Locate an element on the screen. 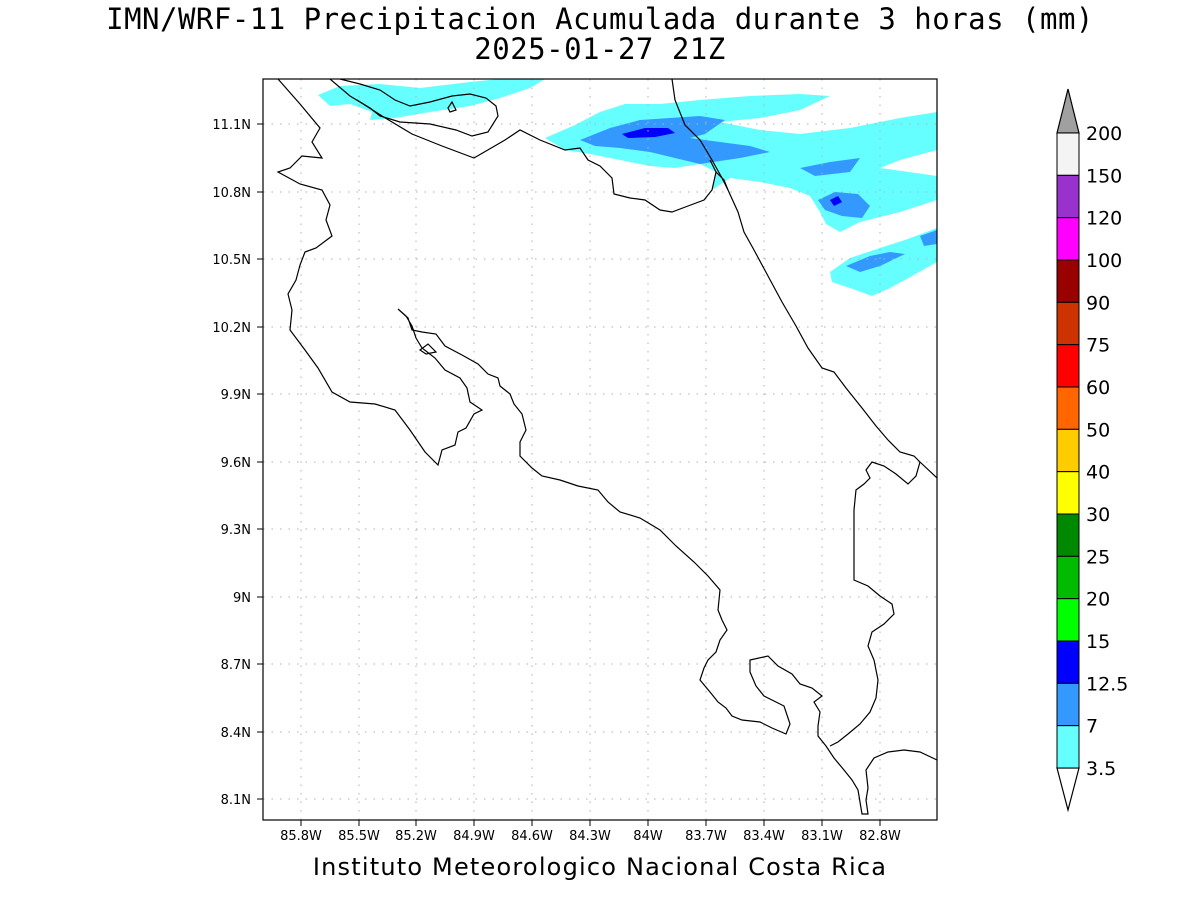  colorbar-label: 3.5 is located at coordinates (1101, 769).